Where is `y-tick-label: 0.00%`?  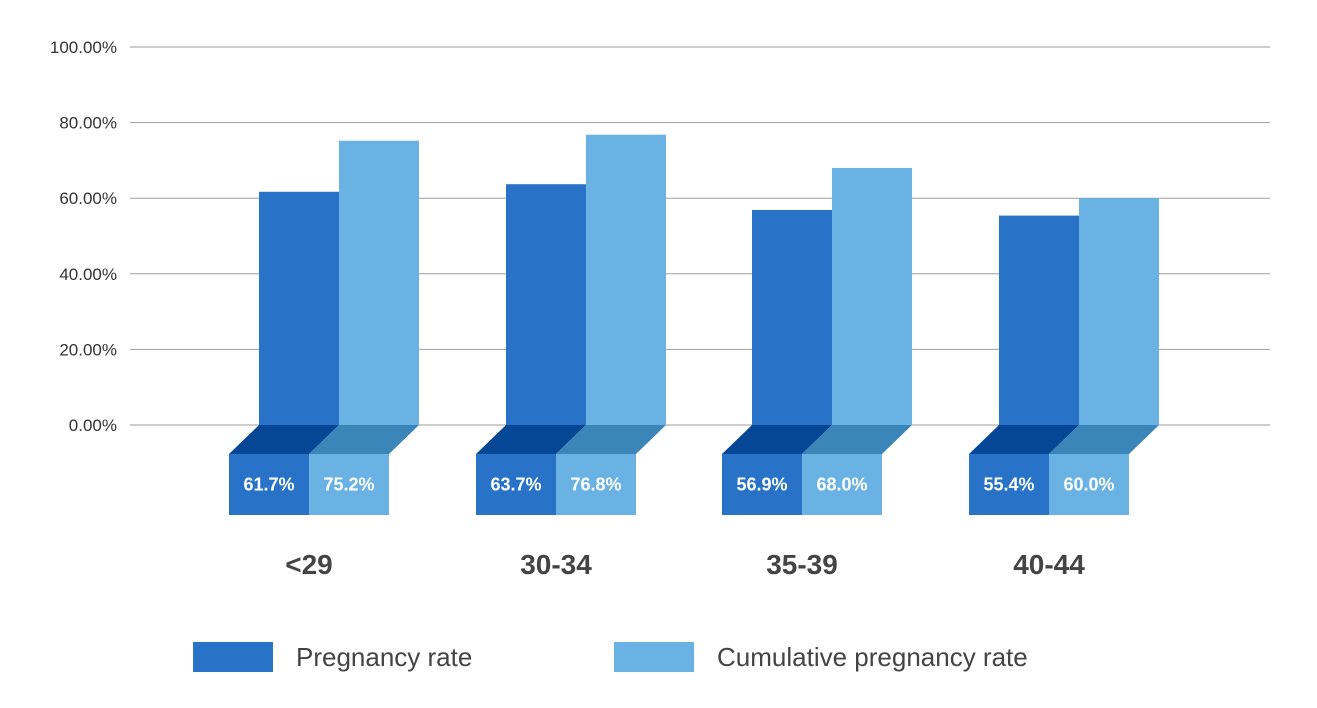
y-tick-label: 0.00% is located at coordinates (93, 425).